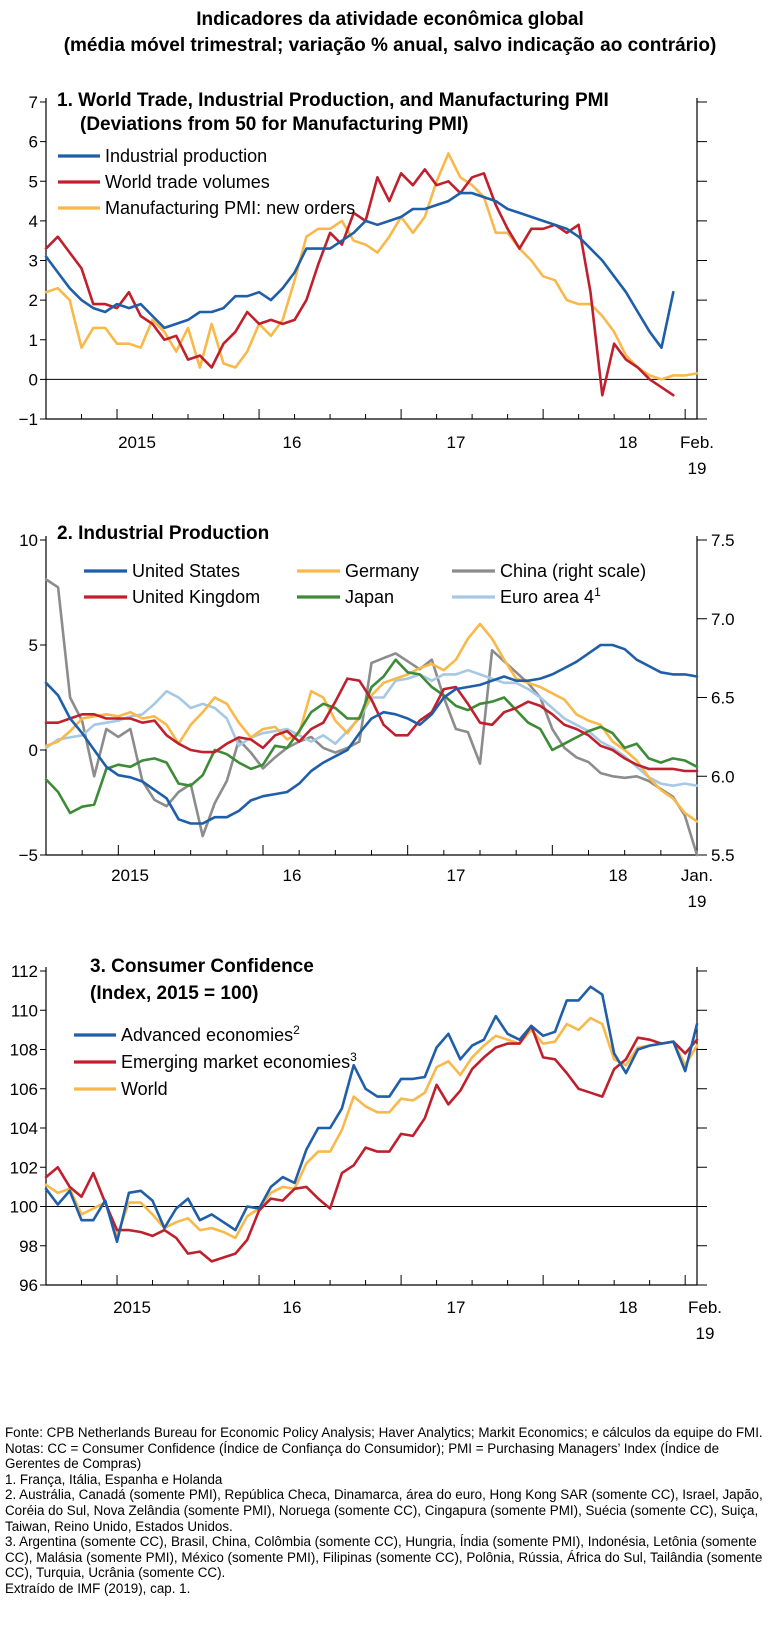  I want to click on footnote-1: 1. França, Itália, Espanha e Holanda, so click(114, 1479).